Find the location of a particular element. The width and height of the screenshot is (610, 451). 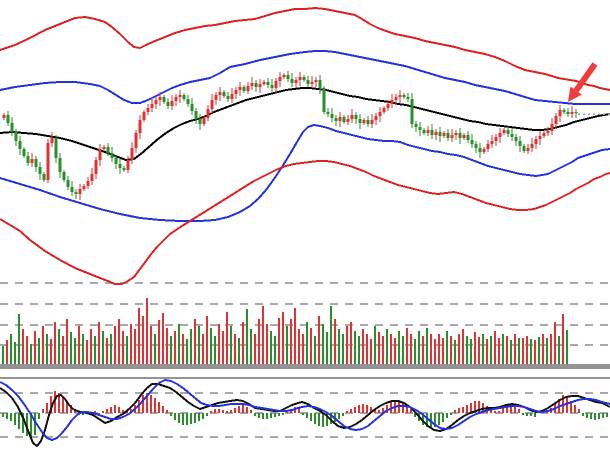

volume-bars is located at coordinates (285, 331).